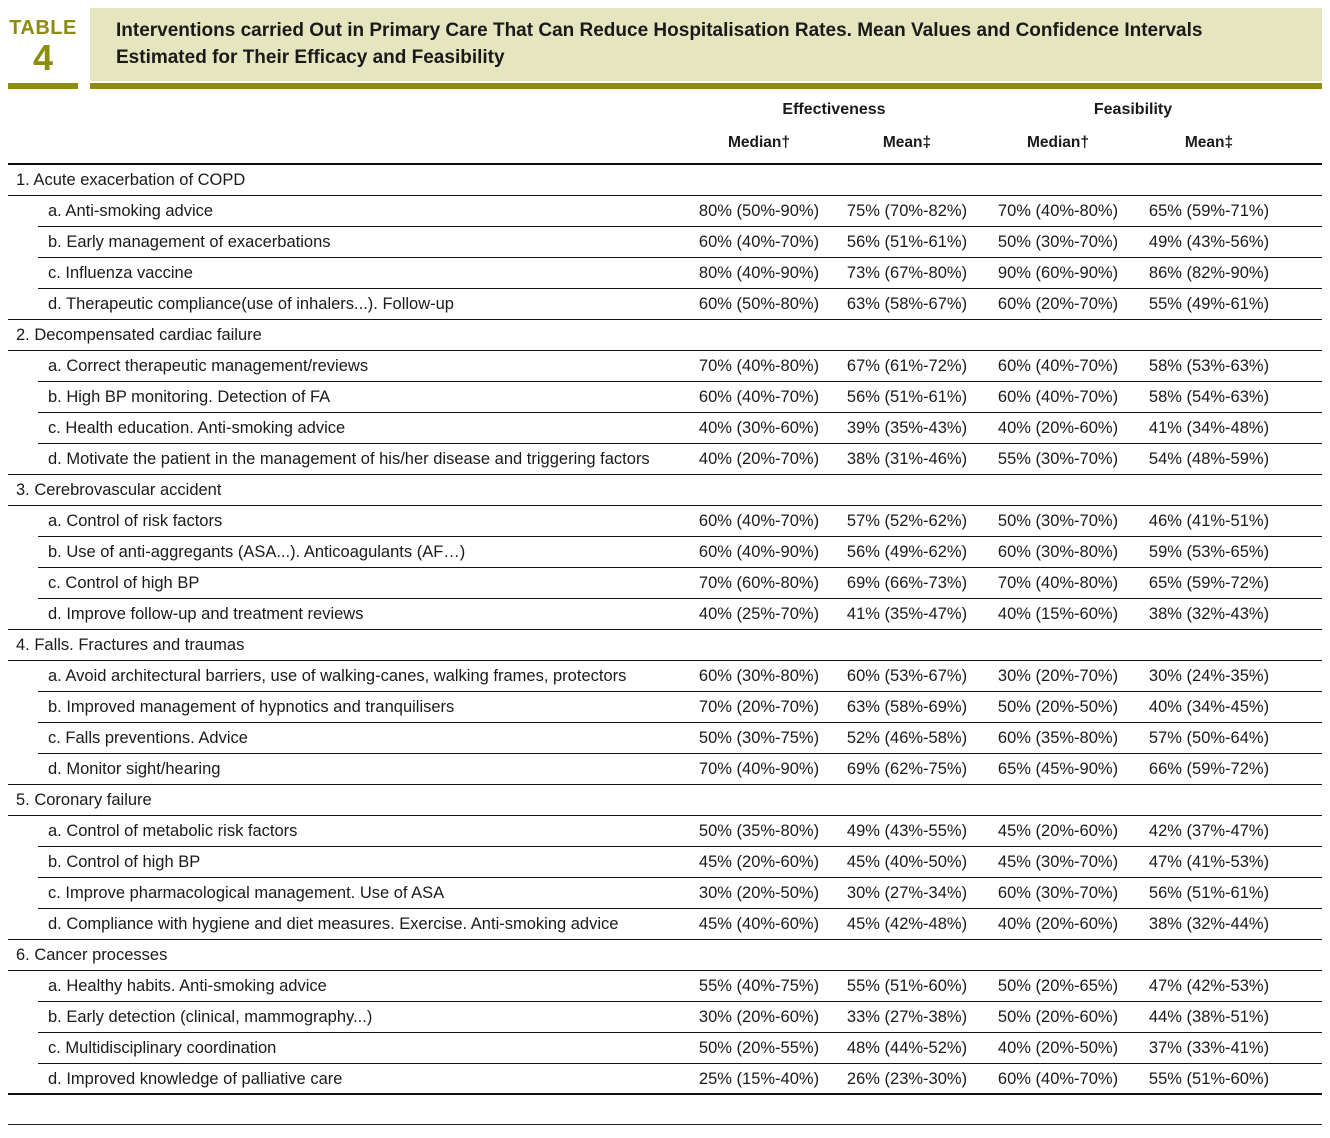  I want to click on row-label: c. Multidisciplinary coordination, so click(162, 1048).